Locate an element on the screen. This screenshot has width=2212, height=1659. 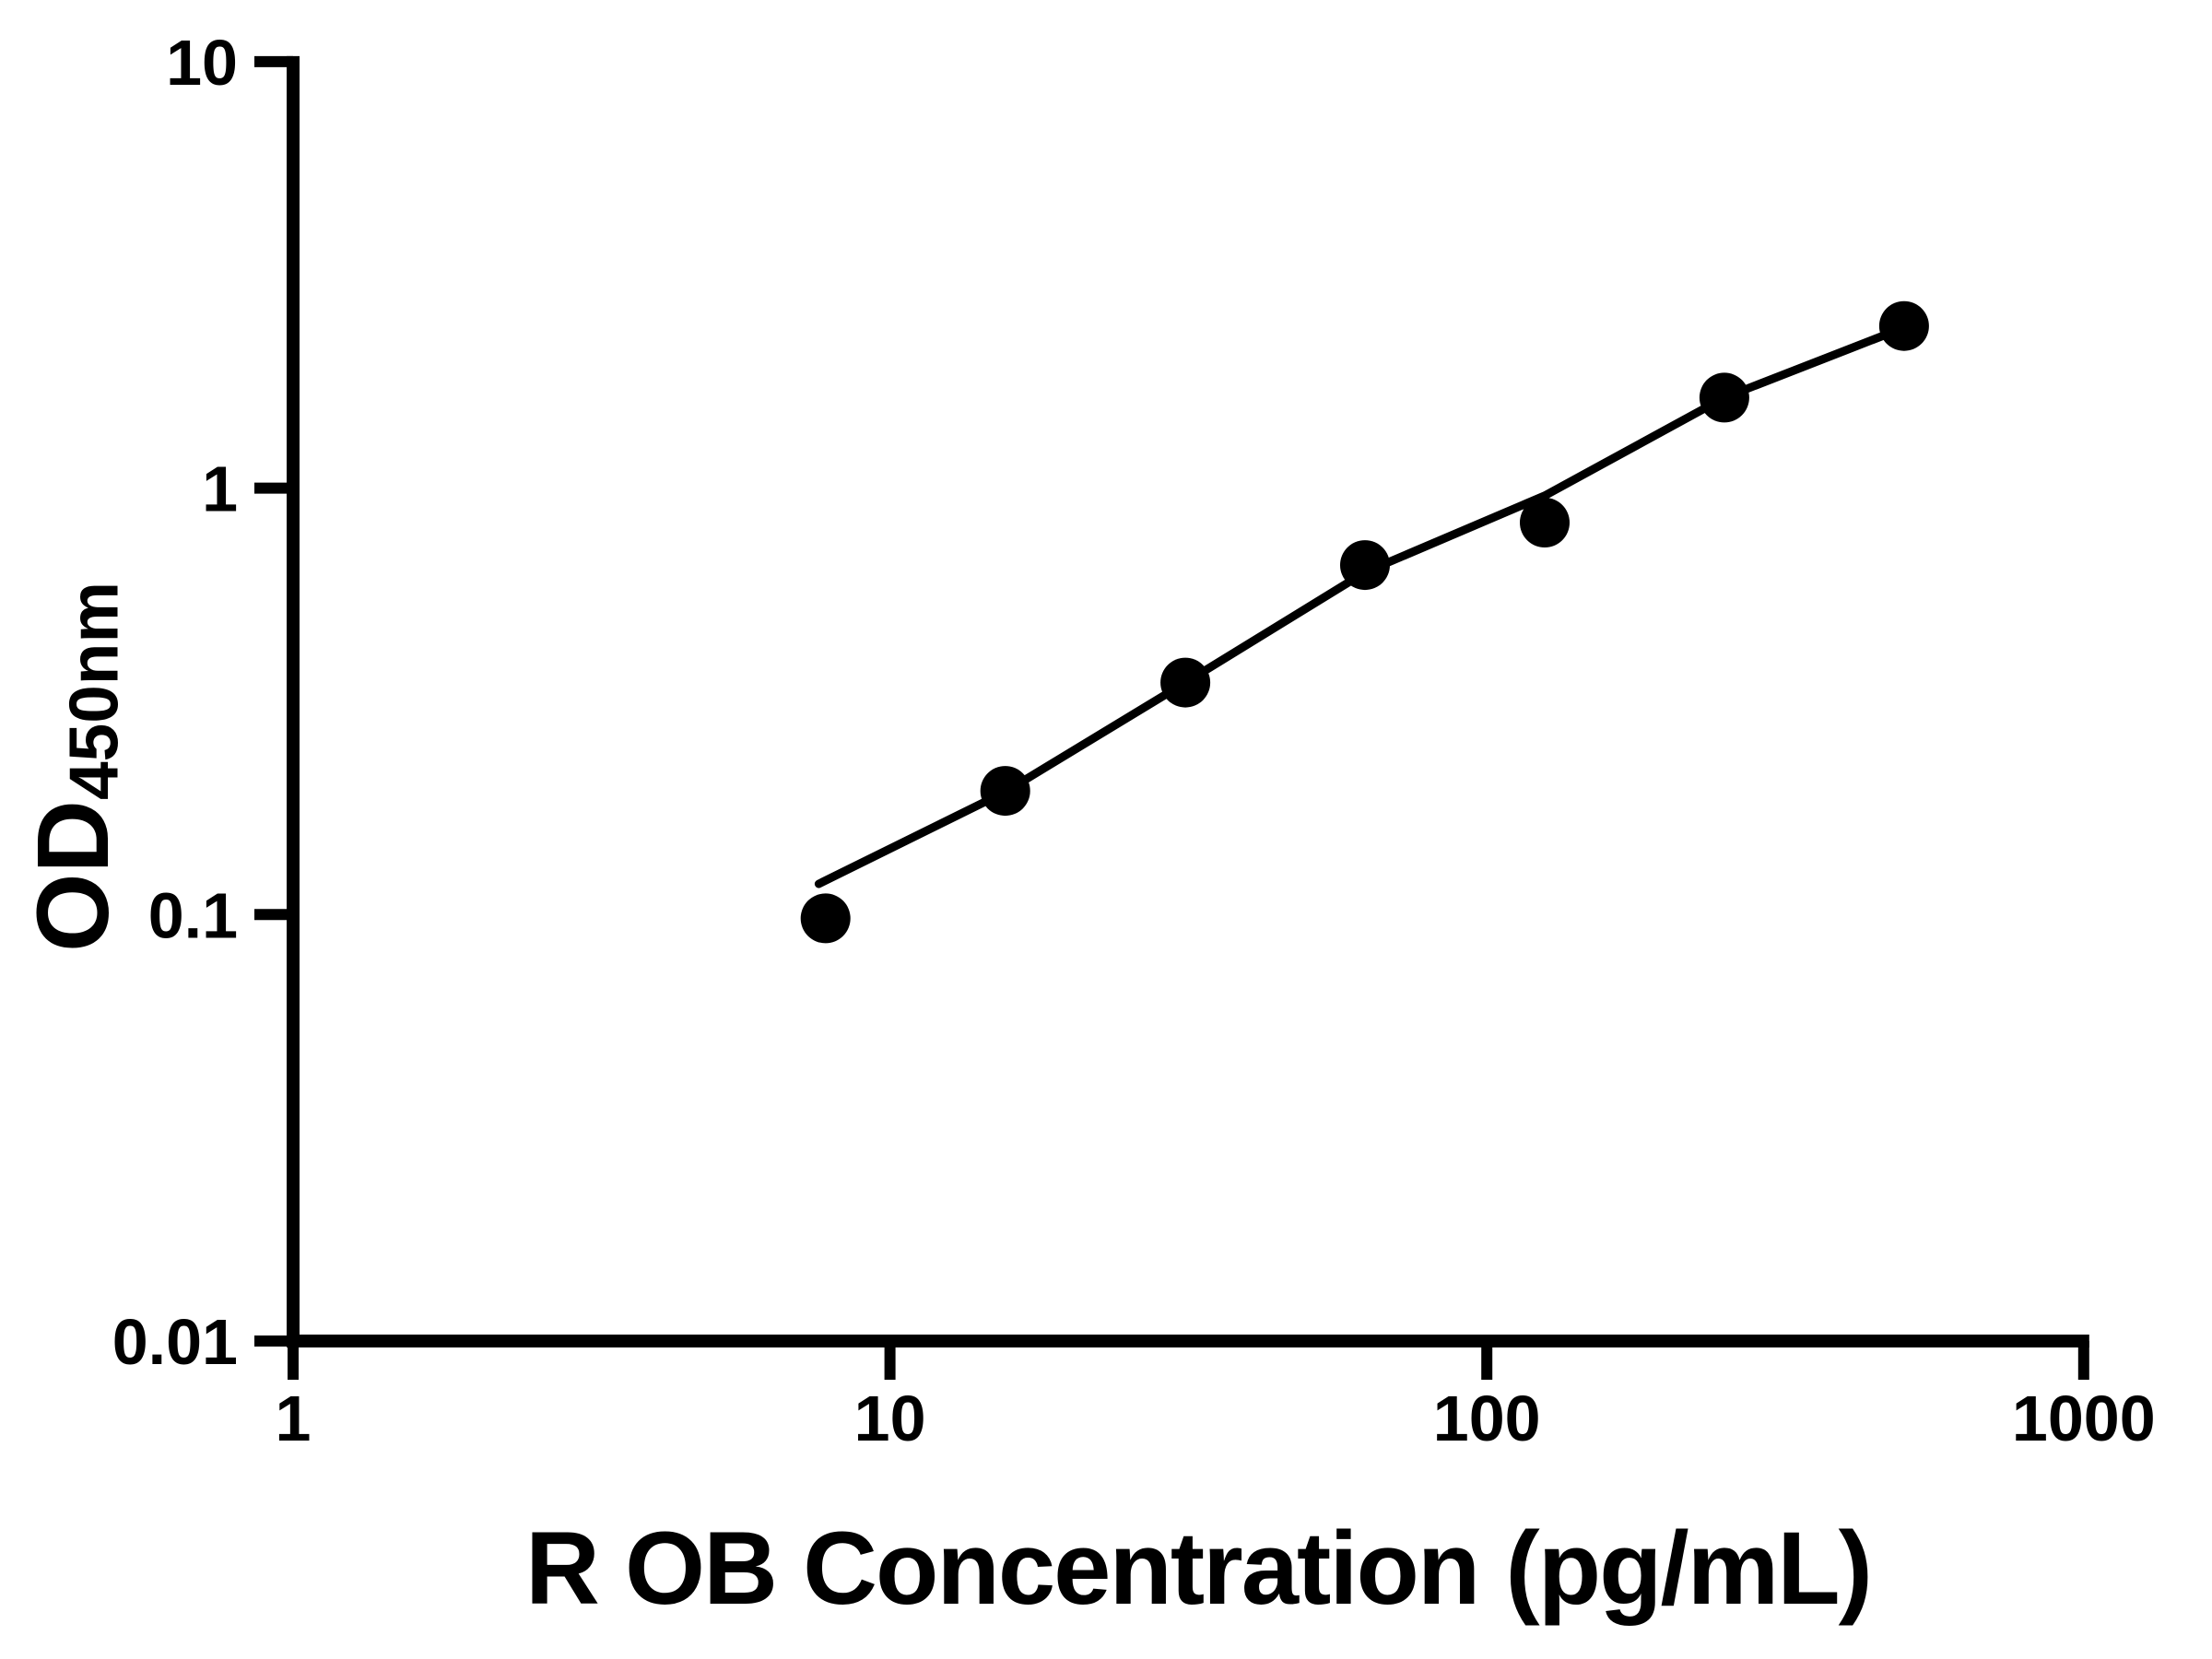
y-tick-label: 10 is located at coordinates (202, 63).